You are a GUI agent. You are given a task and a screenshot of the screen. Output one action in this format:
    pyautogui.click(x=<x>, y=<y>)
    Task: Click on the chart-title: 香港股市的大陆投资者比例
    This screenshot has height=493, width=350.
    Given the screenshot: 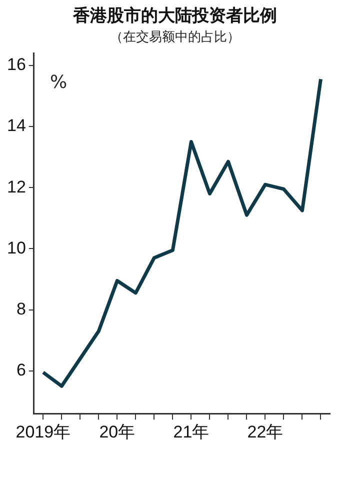 What is the action you would take?
    pyautogui.click(x=175, y=16)
    